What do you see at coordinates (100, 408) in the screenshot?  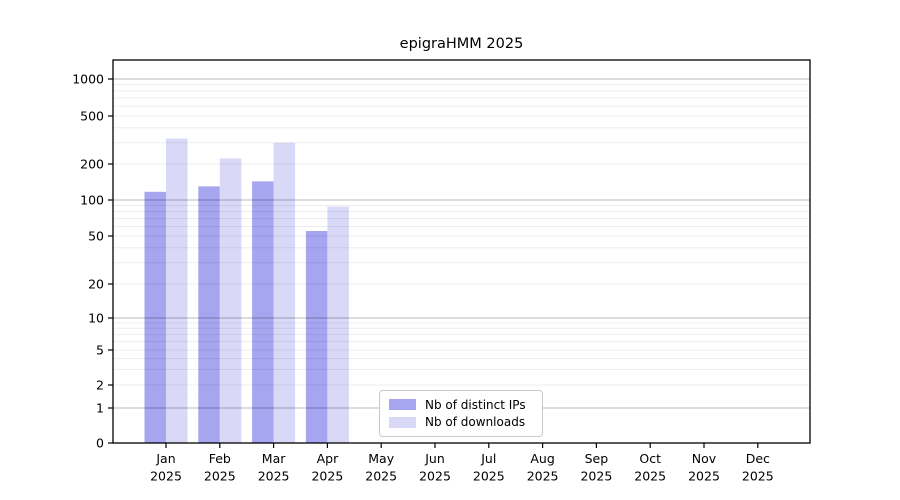 I see `y-tick-label: 1` at bounding box center [100, 408].